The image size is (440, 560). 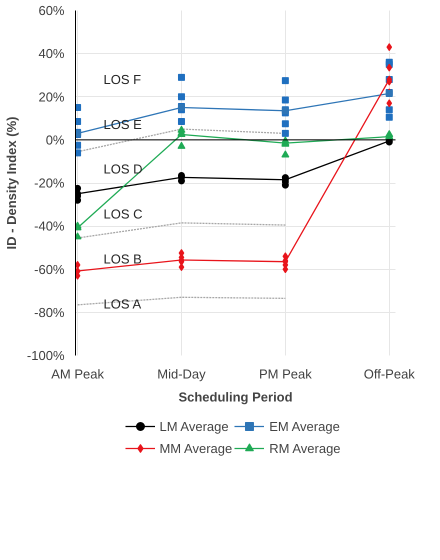 What do you see at coordinates (123, 258) in the screenshot?
I see `annotation: LOS B` at bounding box center [123, 258].